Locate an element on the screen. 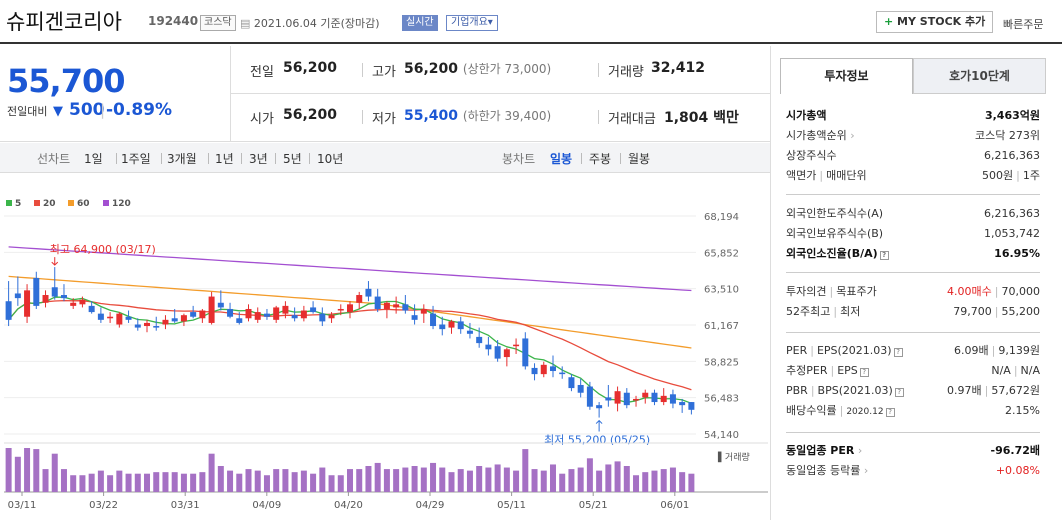 The width and height of the screenshot is (1062, 520). x-tick-label: 05/21 is located at coordinates (593, 505).